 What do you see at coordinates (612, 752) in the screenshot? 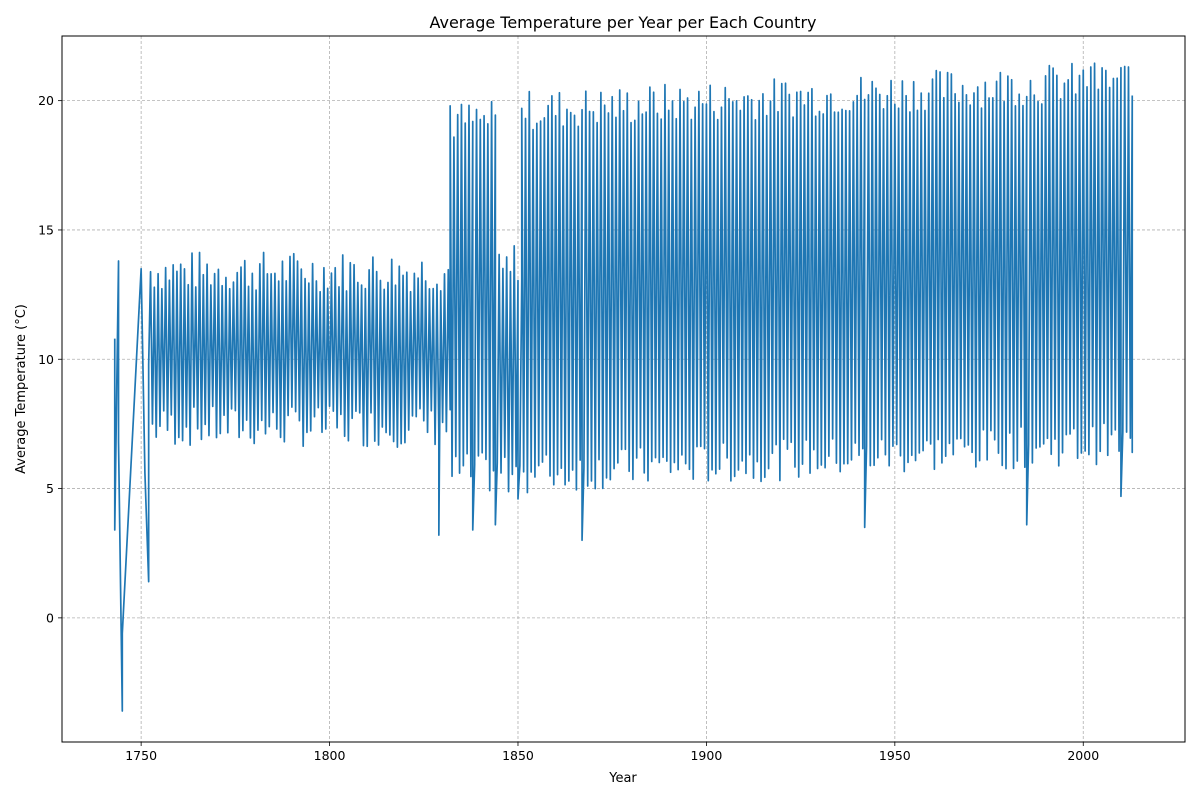
I see `x-axis: 1750 1800 1850 1900 1950 2000` at bounding box center [612, 752].